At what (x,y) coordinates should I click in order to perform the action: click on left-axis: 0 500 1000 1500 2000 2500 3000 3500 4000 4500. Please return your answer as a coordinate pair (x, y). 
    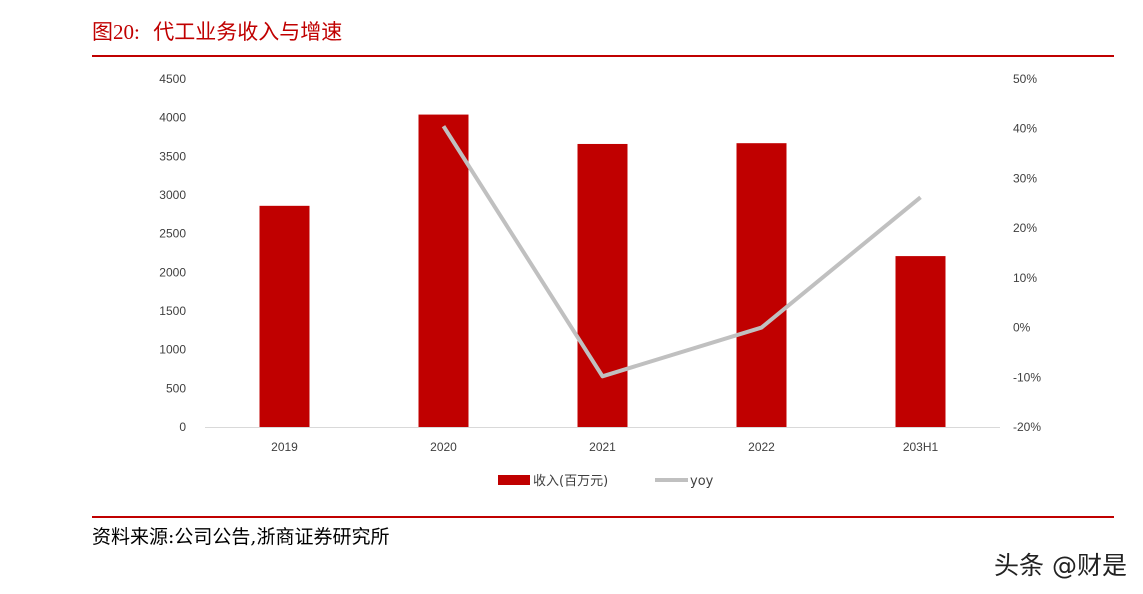
    Looking at the image, I should click on (172, 253).